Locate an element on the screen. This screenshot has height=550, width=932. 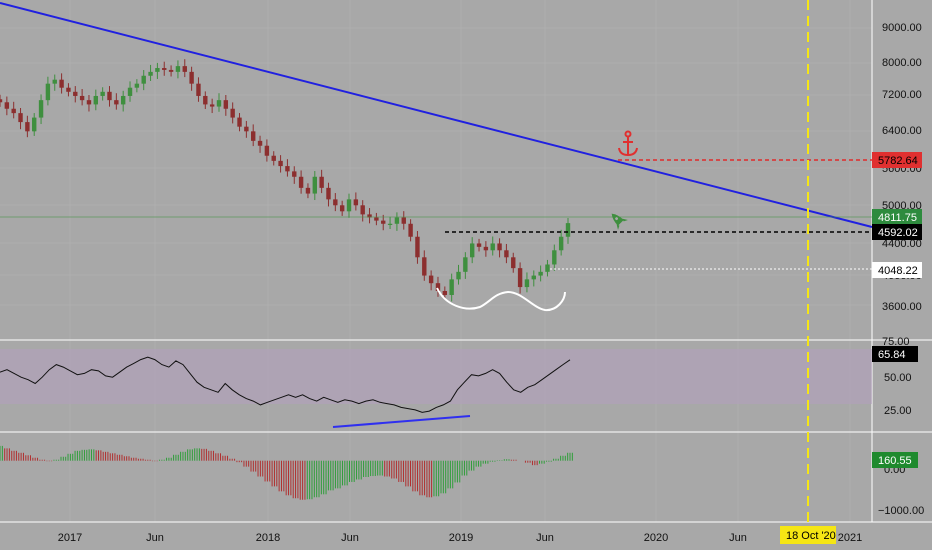
time-tick-label: 2018 is located at coordinates (268, 538).